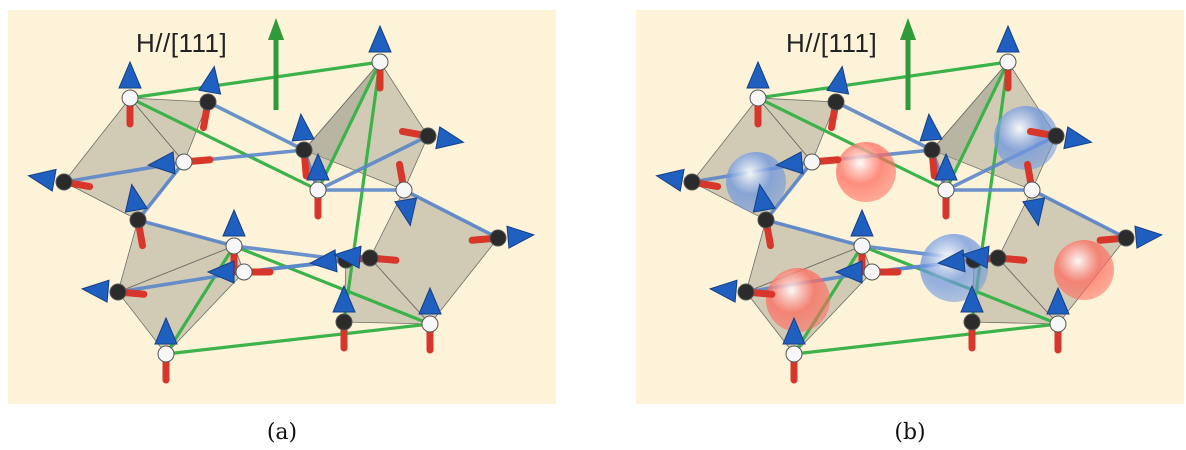 This screenshot has height=450, width=1186. I want to click on caption-a: (a), so click(282, 432).